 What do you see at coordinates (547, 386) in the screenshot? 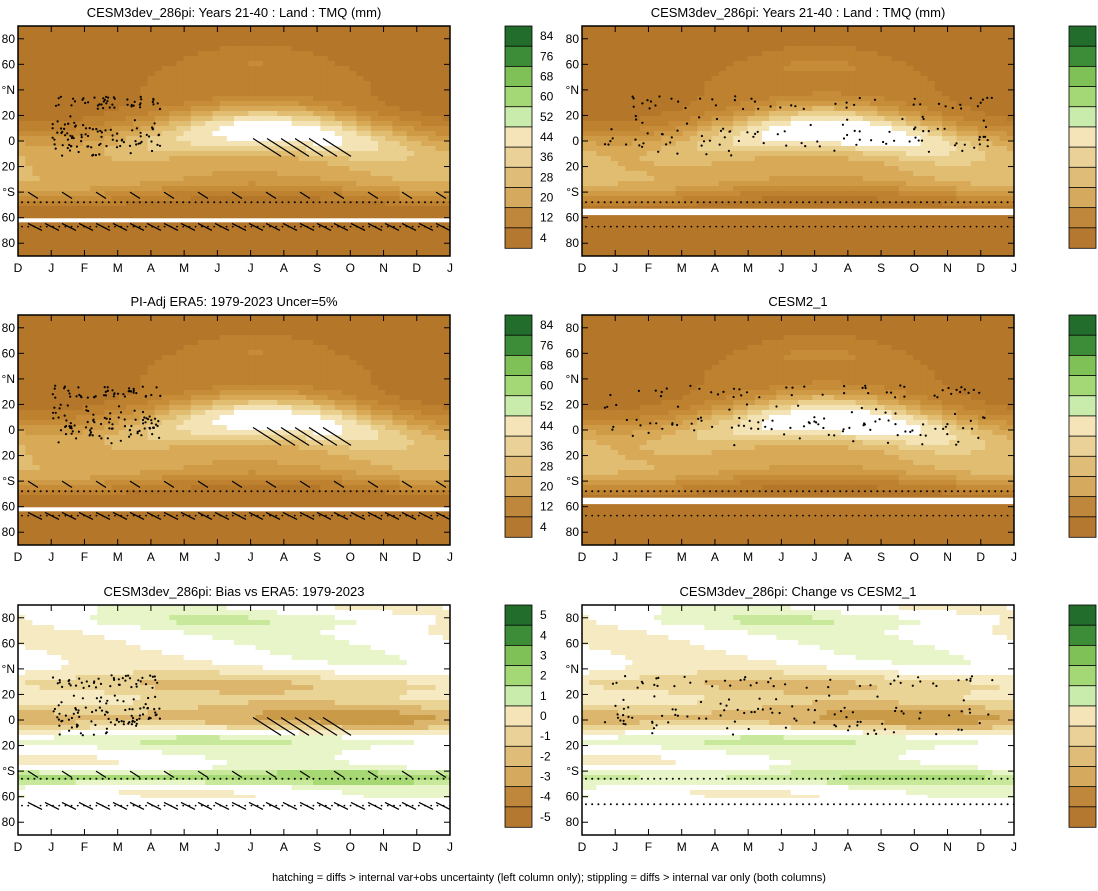
I see `colorbar-label: 60` at bounding box center [547, 386].